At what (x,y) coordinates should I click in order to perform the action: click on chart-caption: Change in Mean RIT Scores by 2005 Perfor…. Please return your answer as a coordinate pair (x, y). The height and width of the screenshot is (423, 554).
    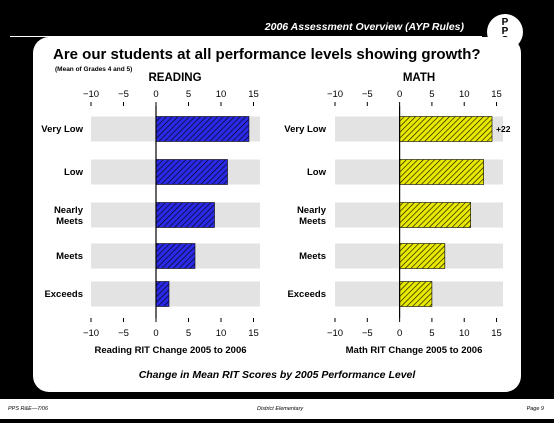
    Looking at the image, I should click on (278, 375).